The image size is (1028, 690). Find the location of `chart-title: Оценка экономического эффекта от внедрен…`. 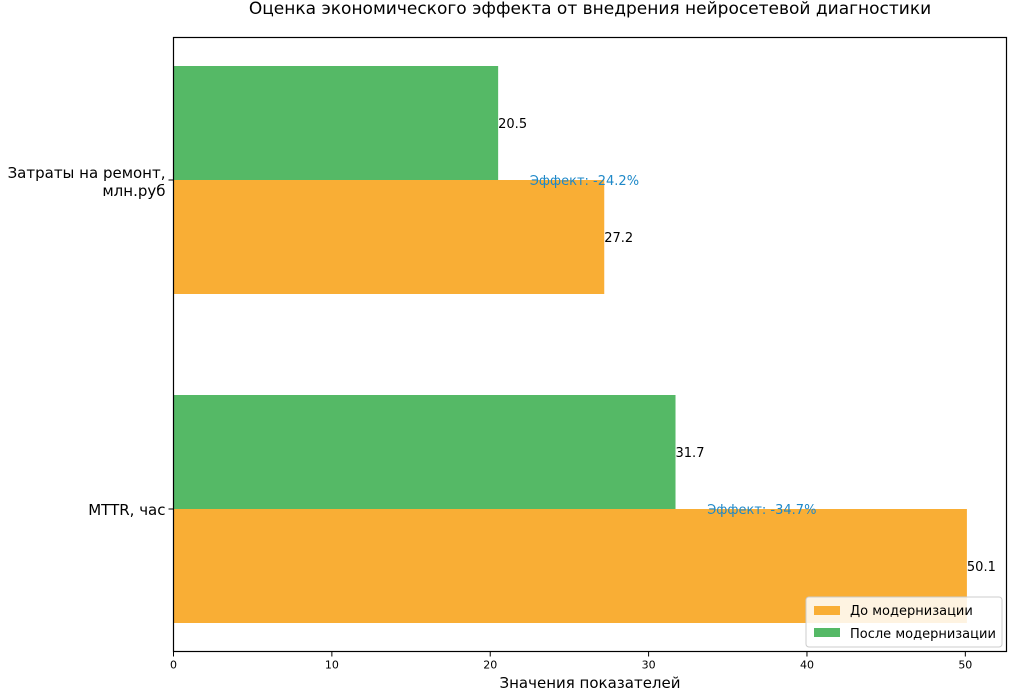

chart-title: Оценка экономического эффекта от внедрен… is located at coordinates (590, 9).